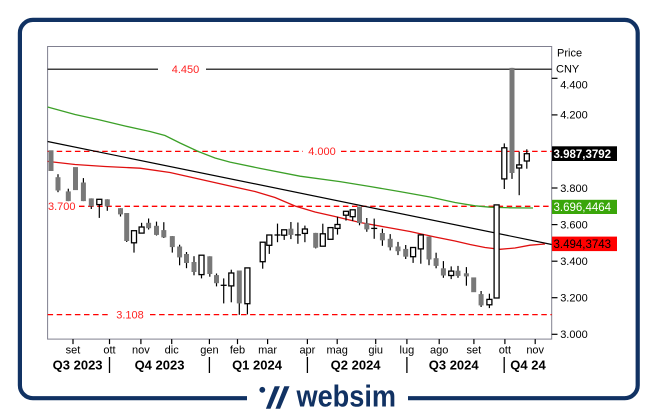 This screenshot has width=658, height=418. I want to click on svg-text: 3.696,4464, so click(583, 208).